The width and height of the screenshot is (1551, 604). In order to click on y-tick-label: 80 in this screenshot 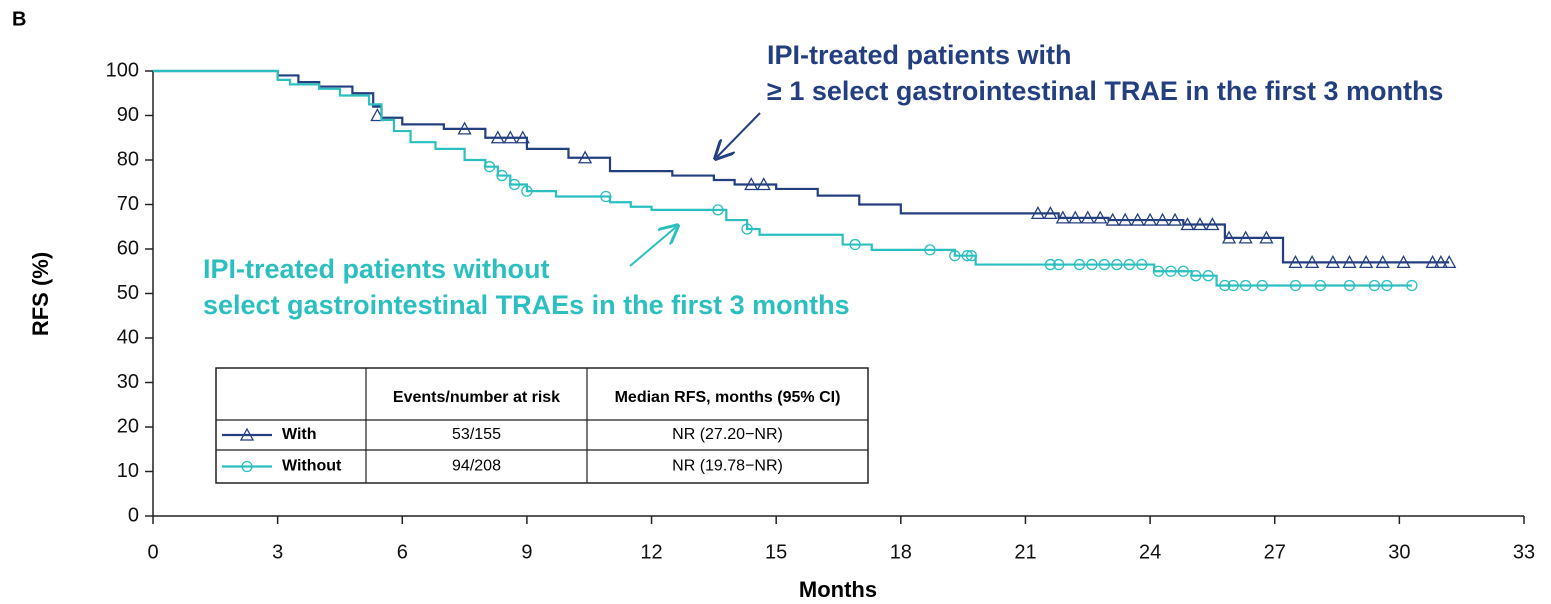, I will do `click(128, 159)`.